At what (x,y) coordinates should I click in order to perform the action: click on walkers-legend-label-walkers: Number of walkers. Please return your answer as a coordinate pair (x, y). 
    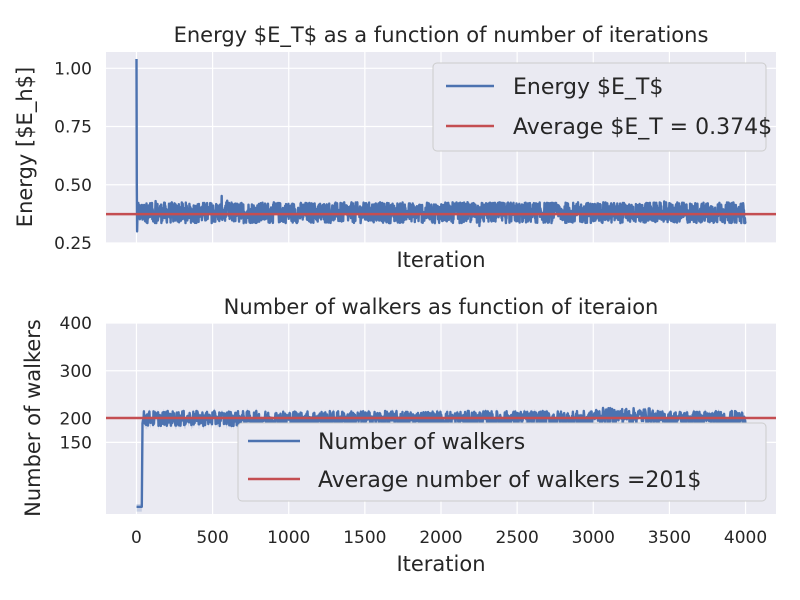
    Looking at the image, I should click on (421, 442).